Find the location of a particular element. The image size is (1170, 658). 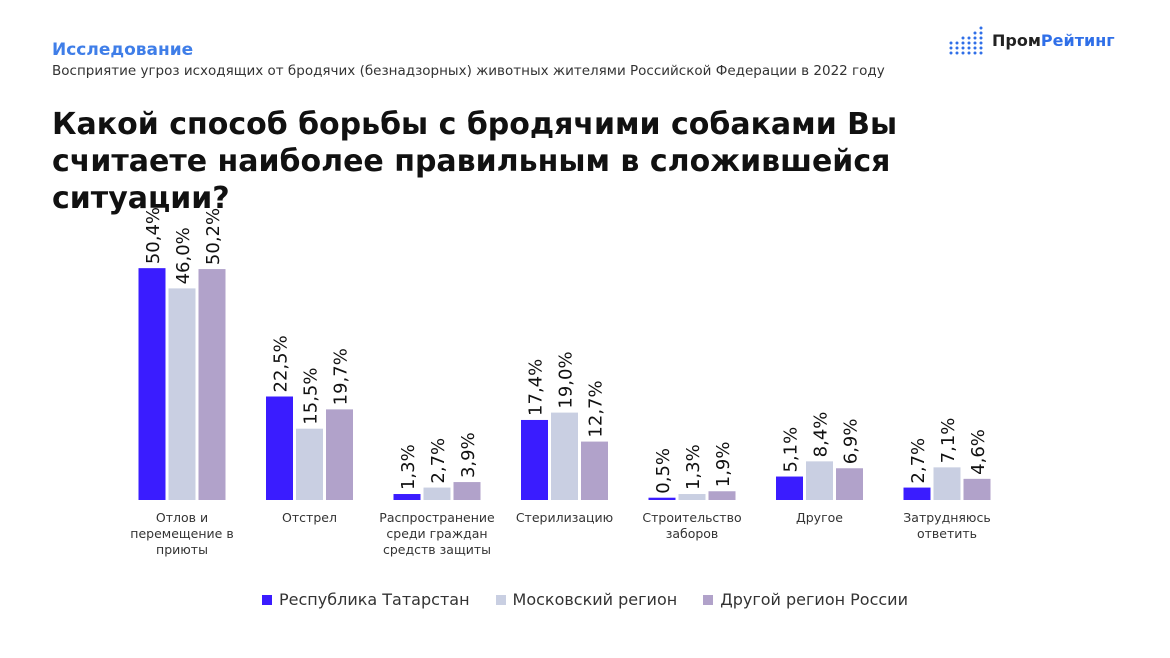

logo-dots-icon is located at coordinates (966, 40).